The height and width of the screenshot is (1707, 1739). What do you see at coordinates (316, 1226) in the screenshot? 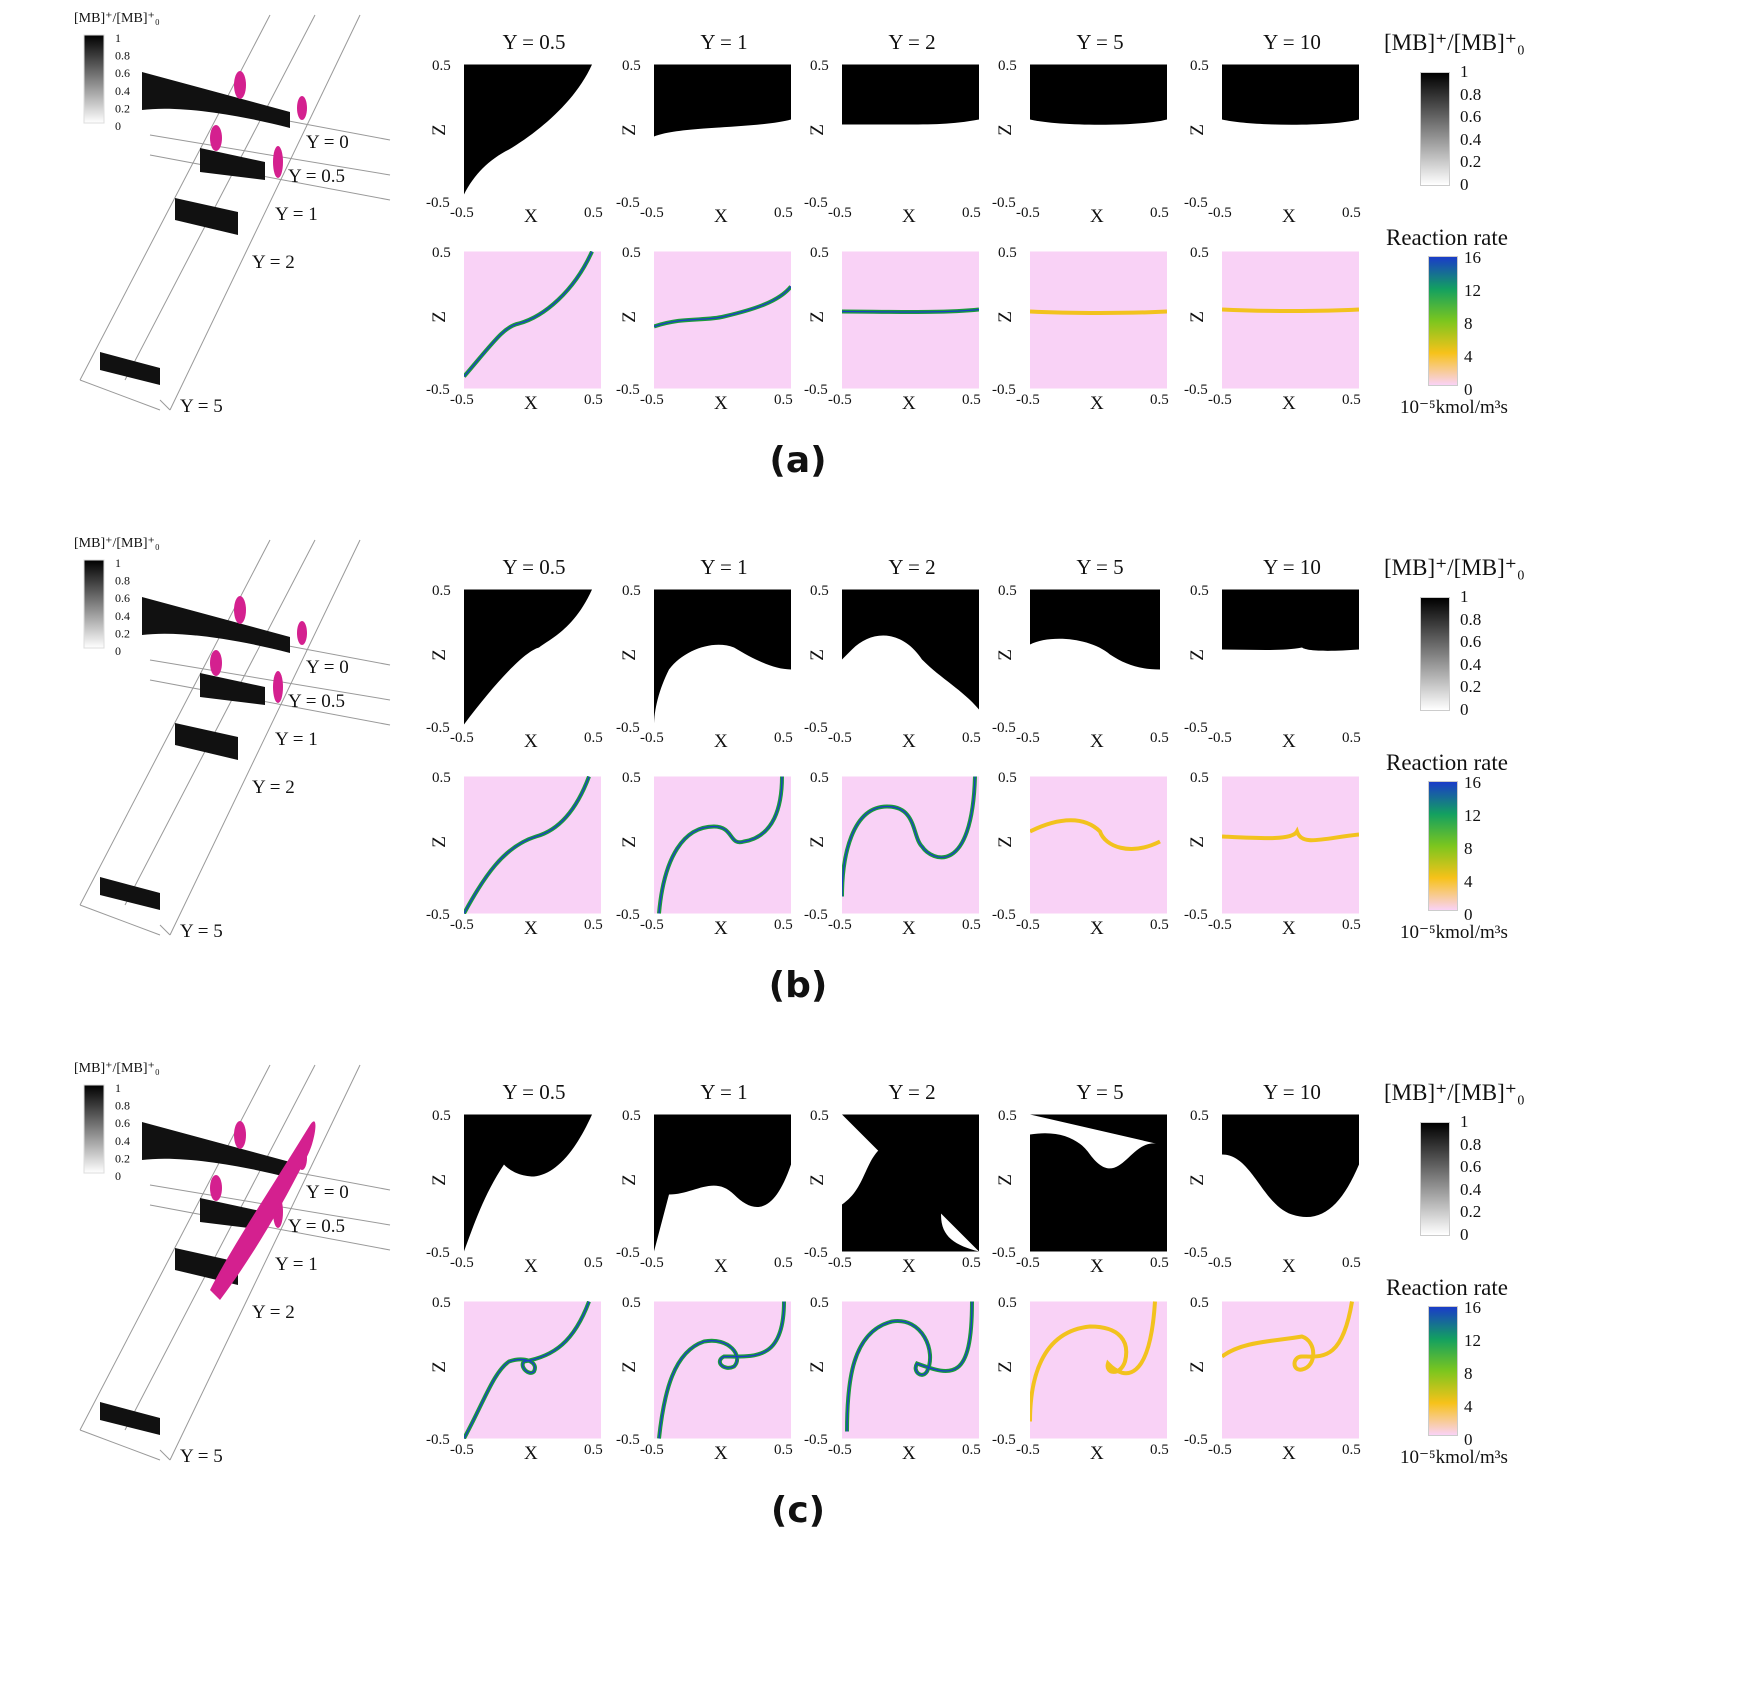
I see `slice-label: Y = 0.5` at bounding box center [316, 1226].